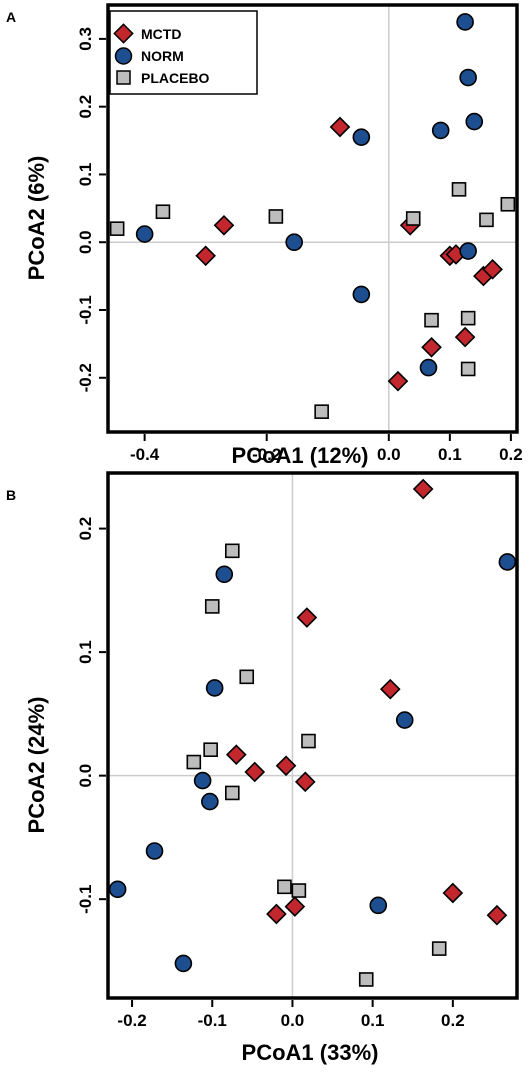 The width and height of the screenshot is (529, 1074). I want to click on legend-box, so click(183, 52).